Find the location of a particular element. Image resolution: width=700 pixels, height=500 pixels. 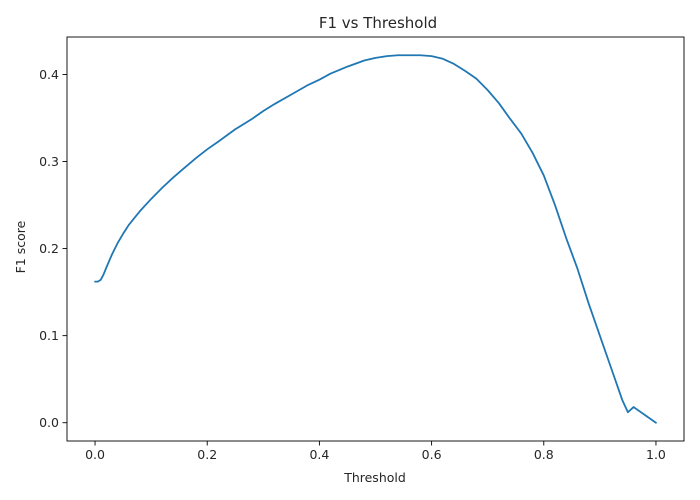

x-tick-label: 1.0 is located at coordinates (656, 454).